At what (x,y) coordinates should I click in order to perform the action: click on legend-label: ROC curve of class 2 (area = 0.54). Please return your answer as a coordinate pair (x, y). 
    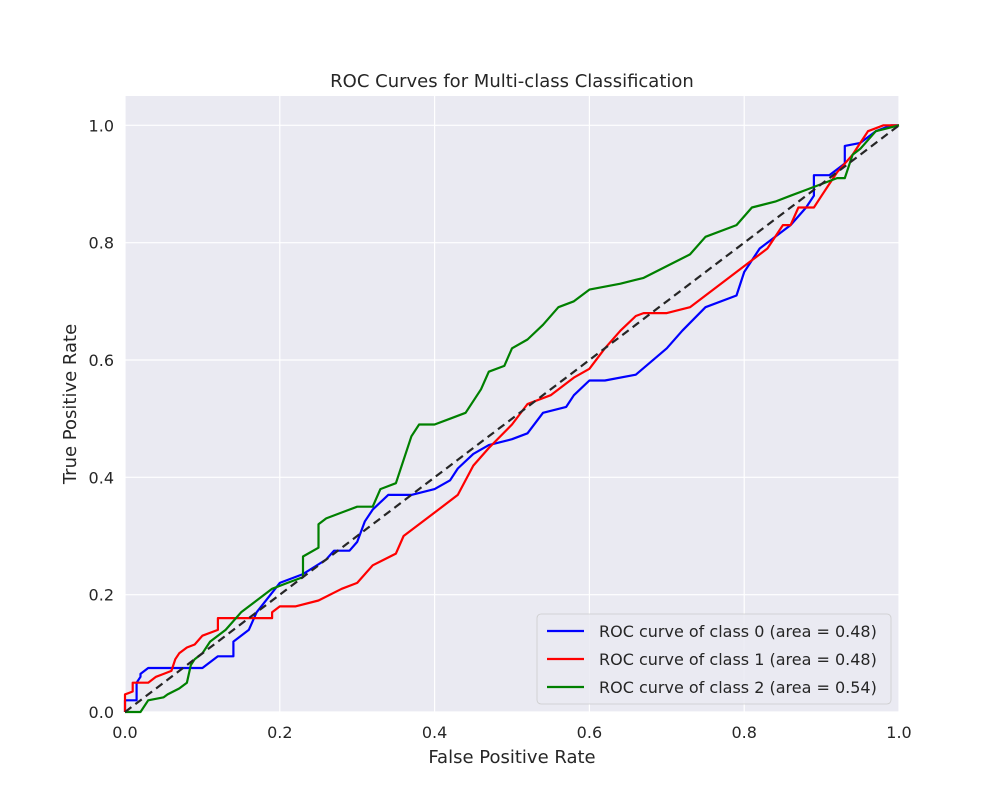
    Looking at the image, I should click on (738, 687).